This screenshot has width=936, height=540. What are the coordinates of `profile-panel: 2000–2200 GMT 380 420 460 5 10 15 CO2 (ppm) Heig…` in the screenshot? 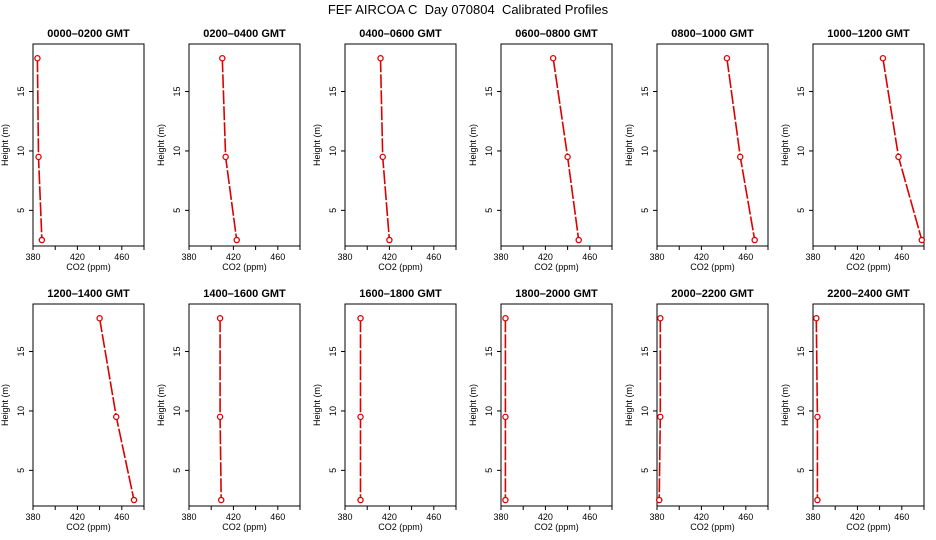 It's located at (696, 410).